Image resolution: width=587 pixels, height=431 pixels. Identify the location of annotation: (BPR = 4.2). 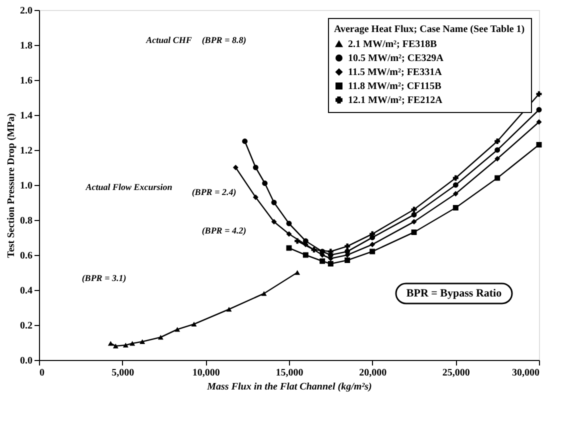
(224, 231).